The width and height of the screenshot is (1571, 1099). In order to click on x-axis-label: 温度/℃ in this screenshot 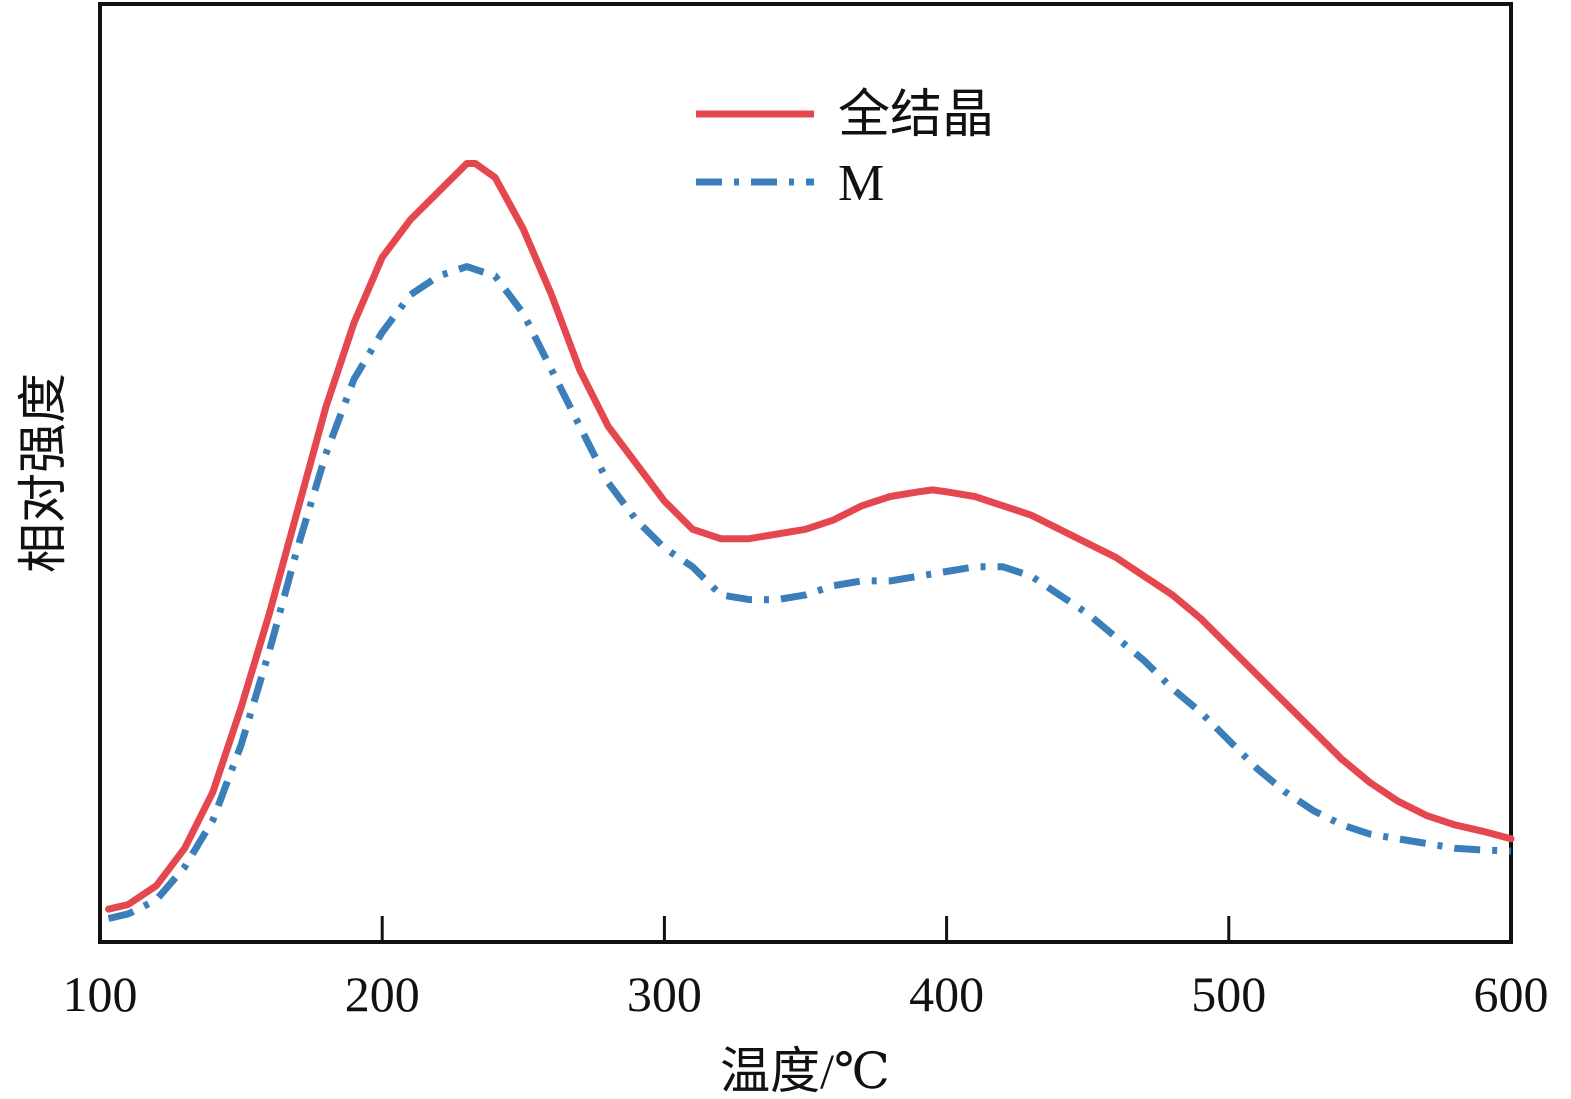, I will do `click(805, 1071)`.